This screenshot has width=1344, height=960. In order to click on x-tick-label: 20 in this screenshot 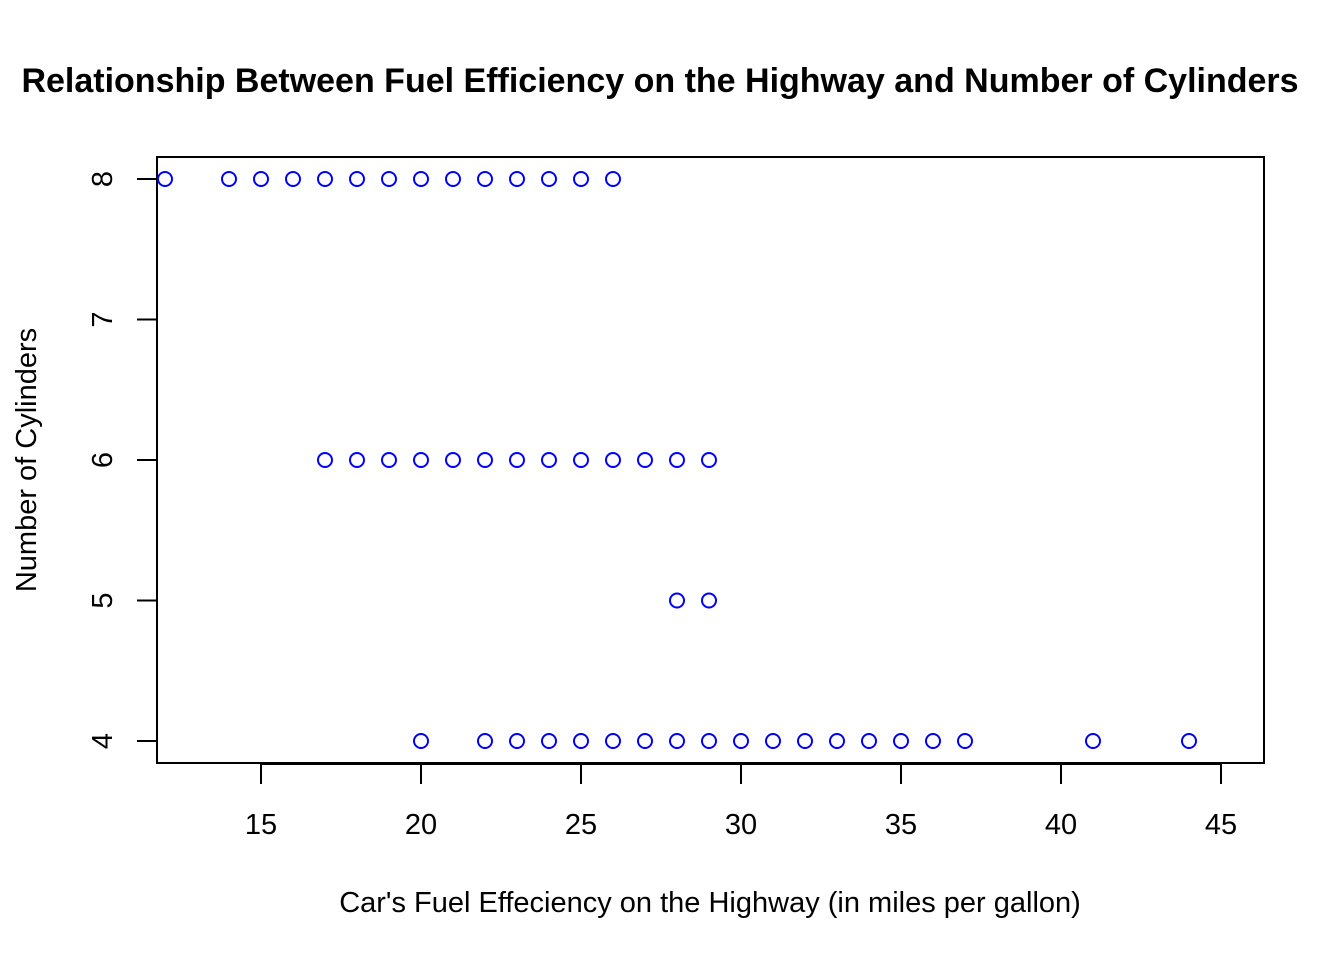, I will do `click(421, 825)`.